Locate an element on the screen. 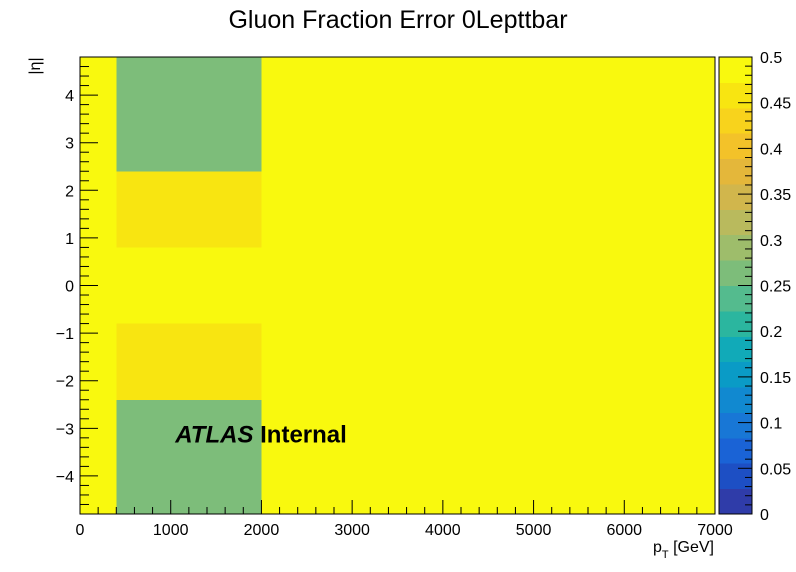  x-tick-label: 6000 is located at coordinates (624, 530).